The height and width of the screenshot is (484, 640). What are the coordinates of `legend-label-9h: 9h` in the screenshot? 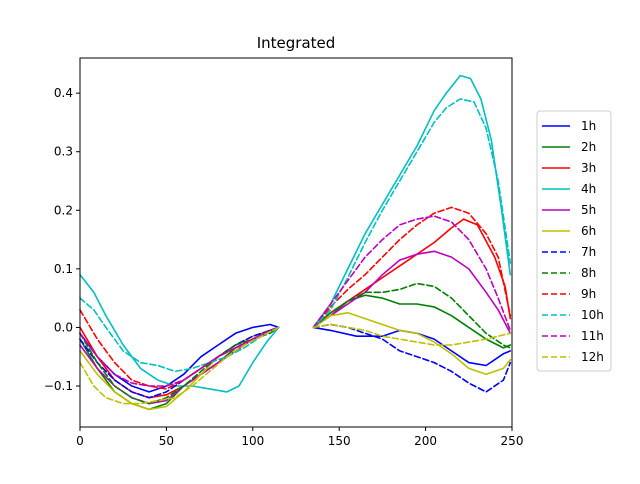 It's located at (588, 294).